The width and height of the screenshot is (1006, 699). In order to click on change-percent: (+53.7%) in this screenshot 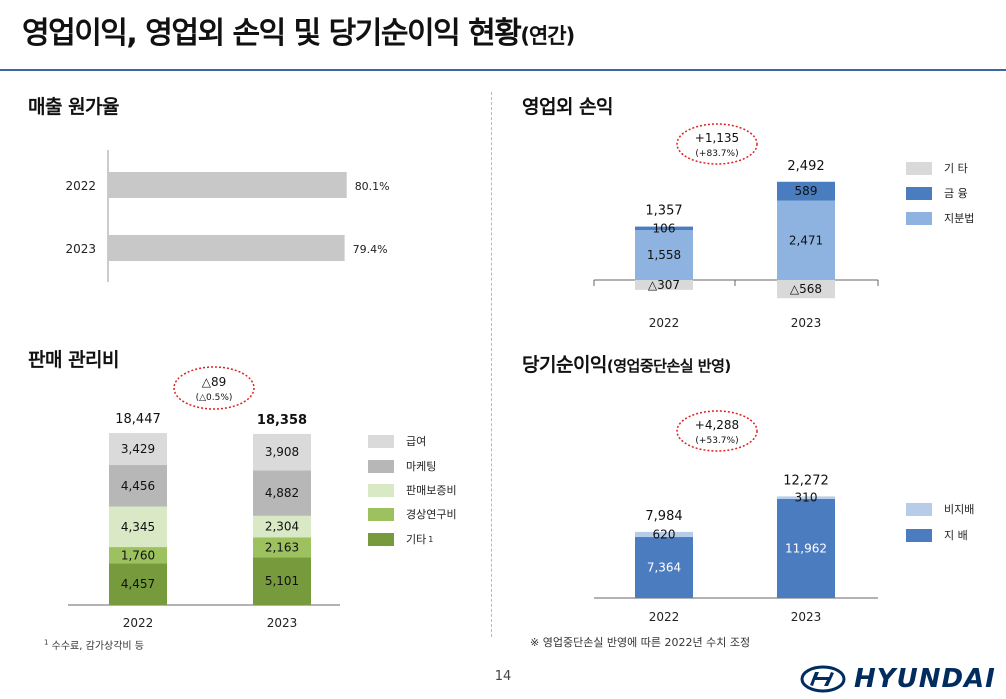, I will do `click(716, 441)`.